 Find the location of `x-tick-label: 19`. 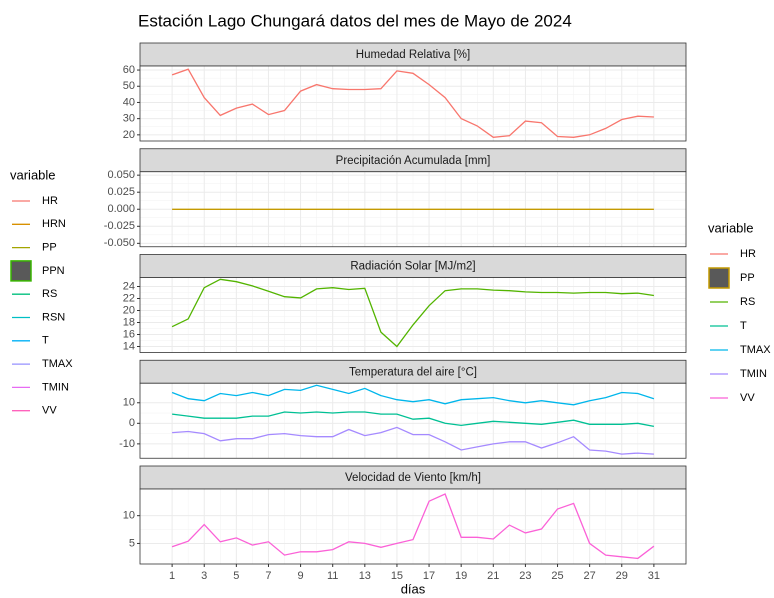

x-tick-label: 19 is located at coordinates (461, 576).